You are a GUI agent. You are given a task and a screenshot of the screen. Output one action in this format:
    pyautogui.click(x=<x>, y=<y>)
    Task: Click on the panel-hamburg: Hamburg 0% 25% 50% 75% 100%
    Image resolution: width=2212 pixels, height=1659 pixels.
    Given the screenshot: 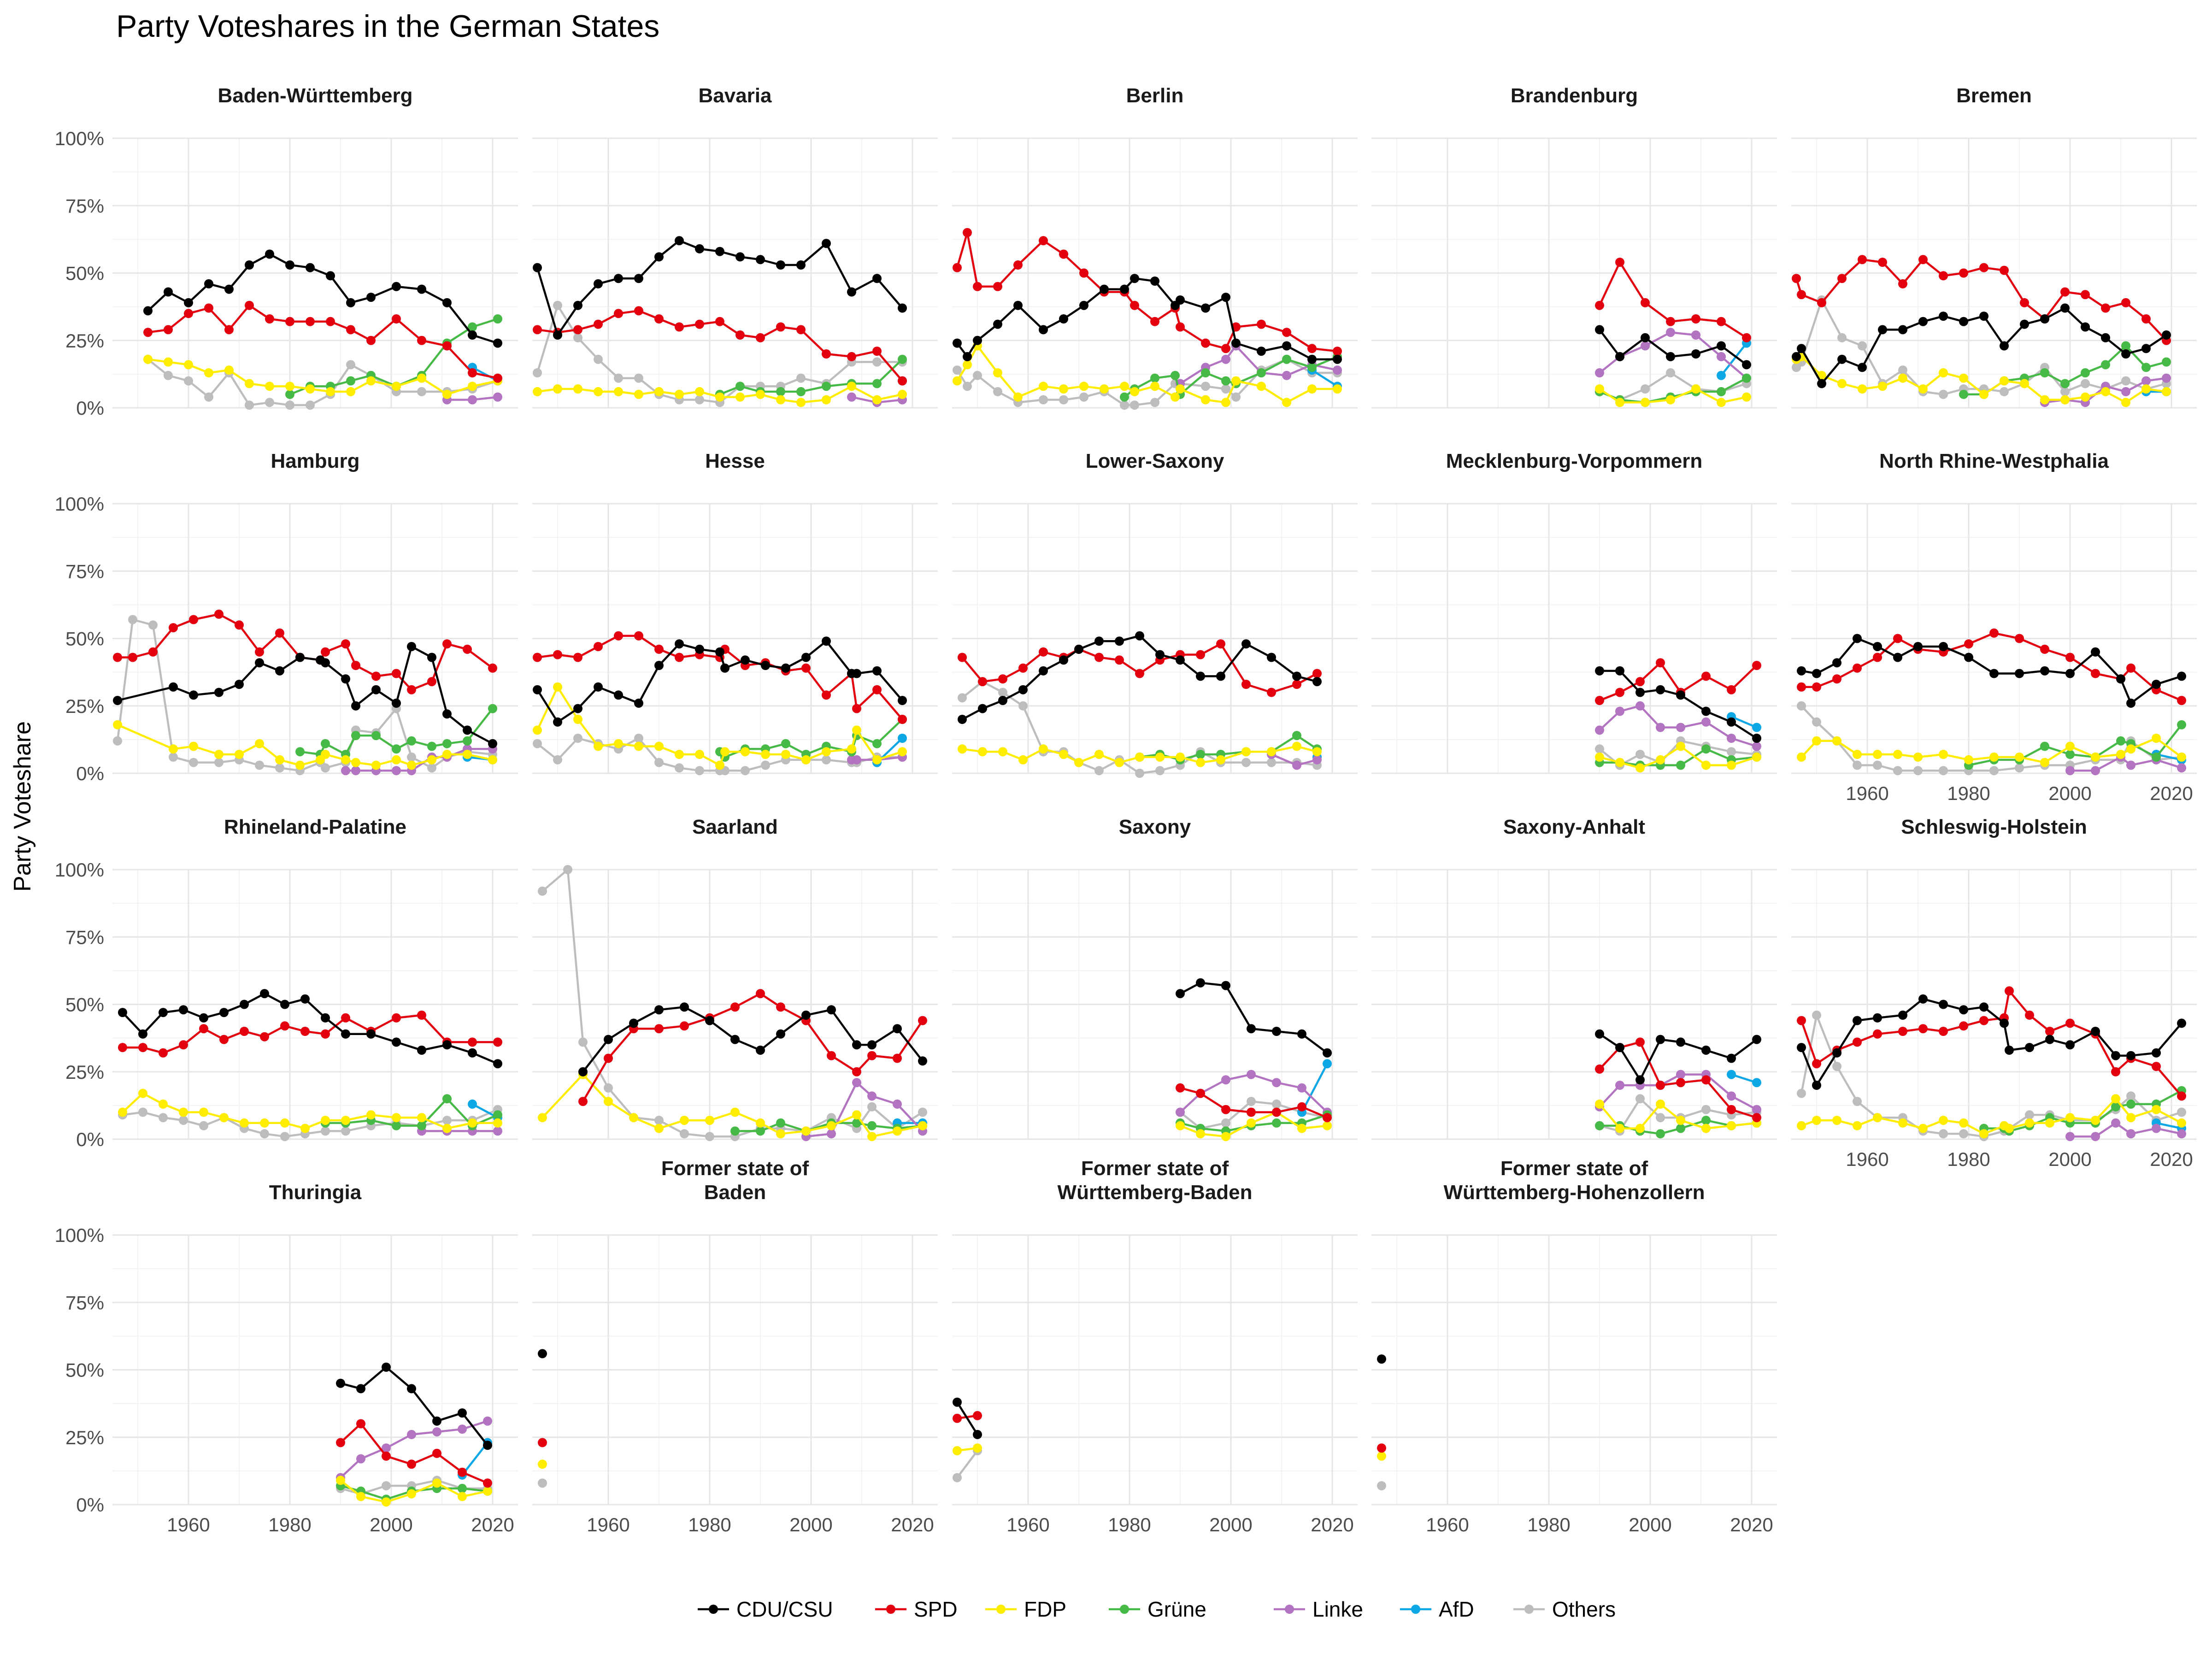 What is the action you would take?
    pyautogui.click(x=286, y=617)
    